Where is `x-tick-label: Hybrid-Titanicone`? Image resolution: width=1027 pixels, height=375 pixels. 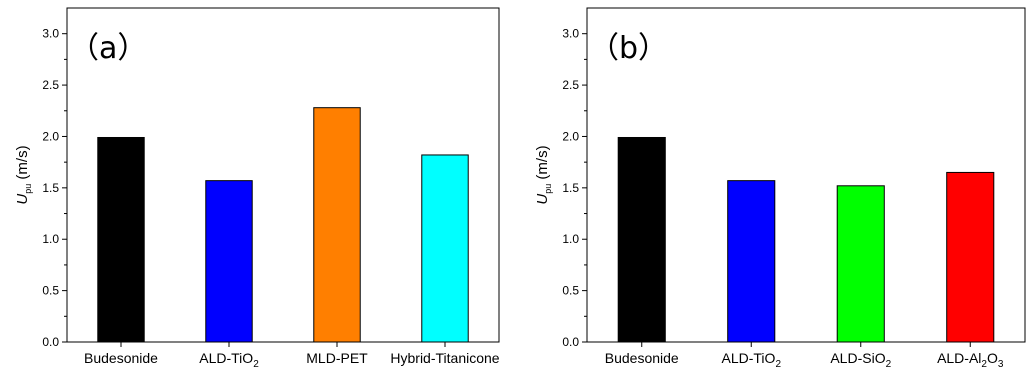 x-tick-label: Hybrid-Titanicone is located at coordinates (444, 358).